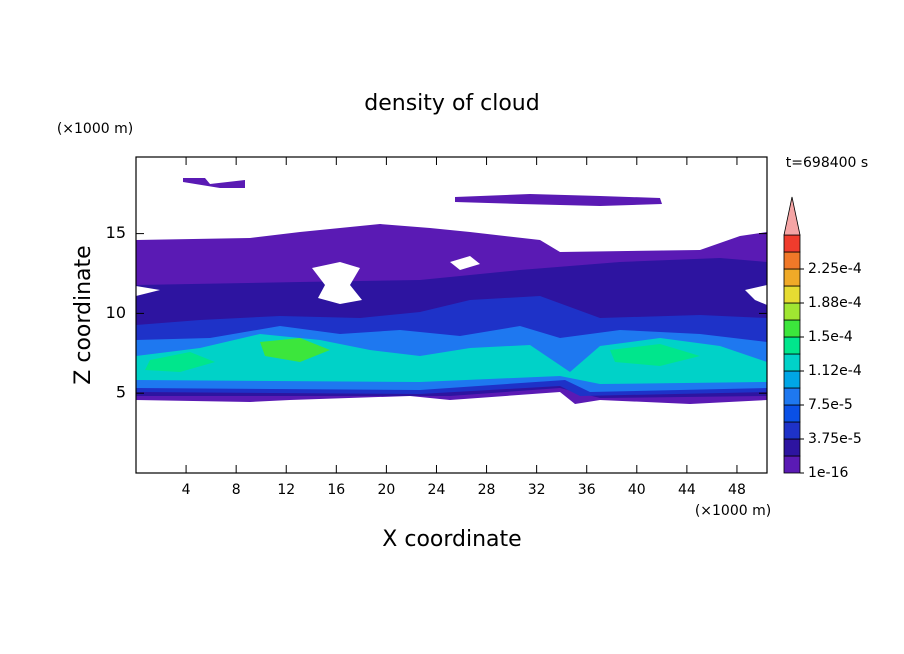  What do you see at coordinates (487, 490) in the screenshot?
I see `x-tick-label: 28` at bounding box center [487, 490].